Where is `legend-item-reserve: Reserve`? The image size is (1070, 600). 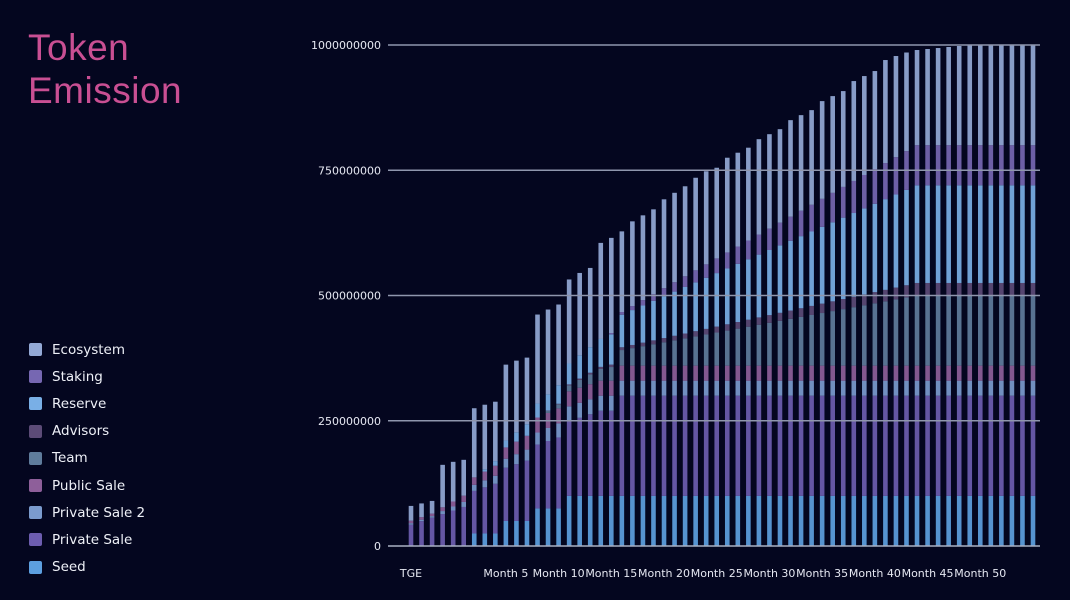 legend-item-reserve: Reserve is located at coordinates (87, 403).